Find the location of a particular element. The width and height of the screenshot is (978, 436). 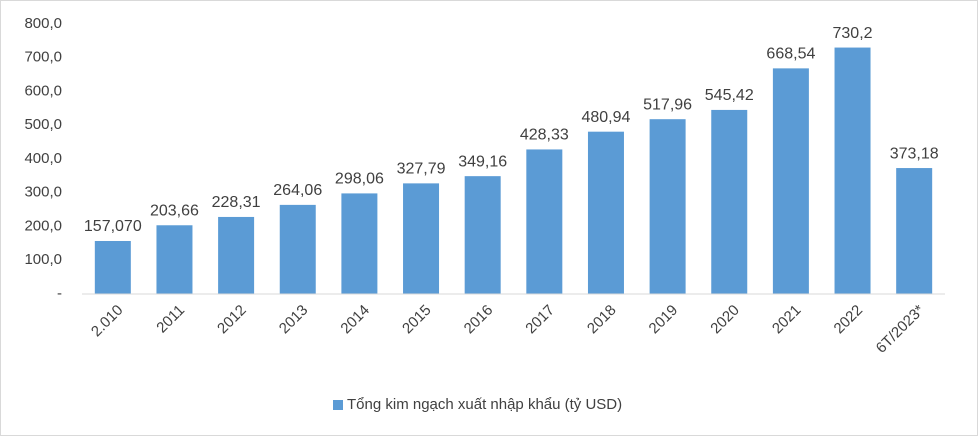

y-tick-label: - is located at coordinates (59, 293).